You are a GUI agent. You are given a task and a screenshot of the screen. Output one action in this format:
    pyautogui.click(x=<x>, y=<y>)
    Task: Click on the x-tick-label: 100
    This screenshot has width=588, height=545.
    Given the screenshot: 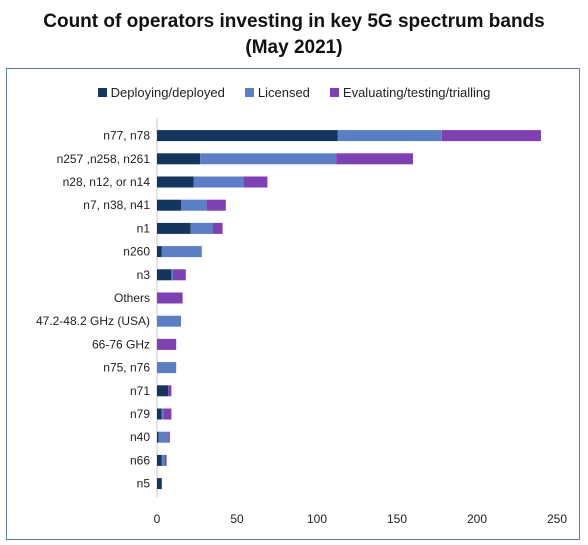 What is the action you would take?
    pyautogui.click(x=317, y=519)
    